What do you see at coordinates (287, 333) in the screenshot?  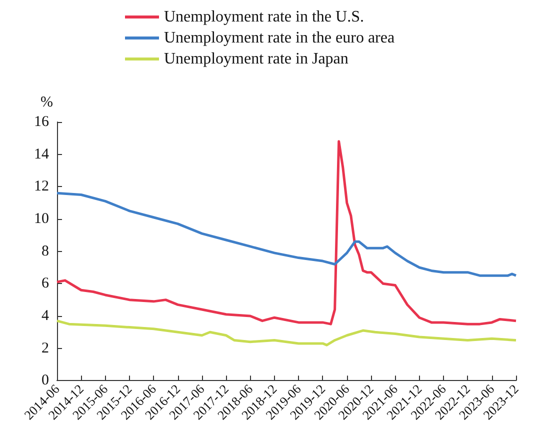 I see `line-series` at bounding box center [287, 333].